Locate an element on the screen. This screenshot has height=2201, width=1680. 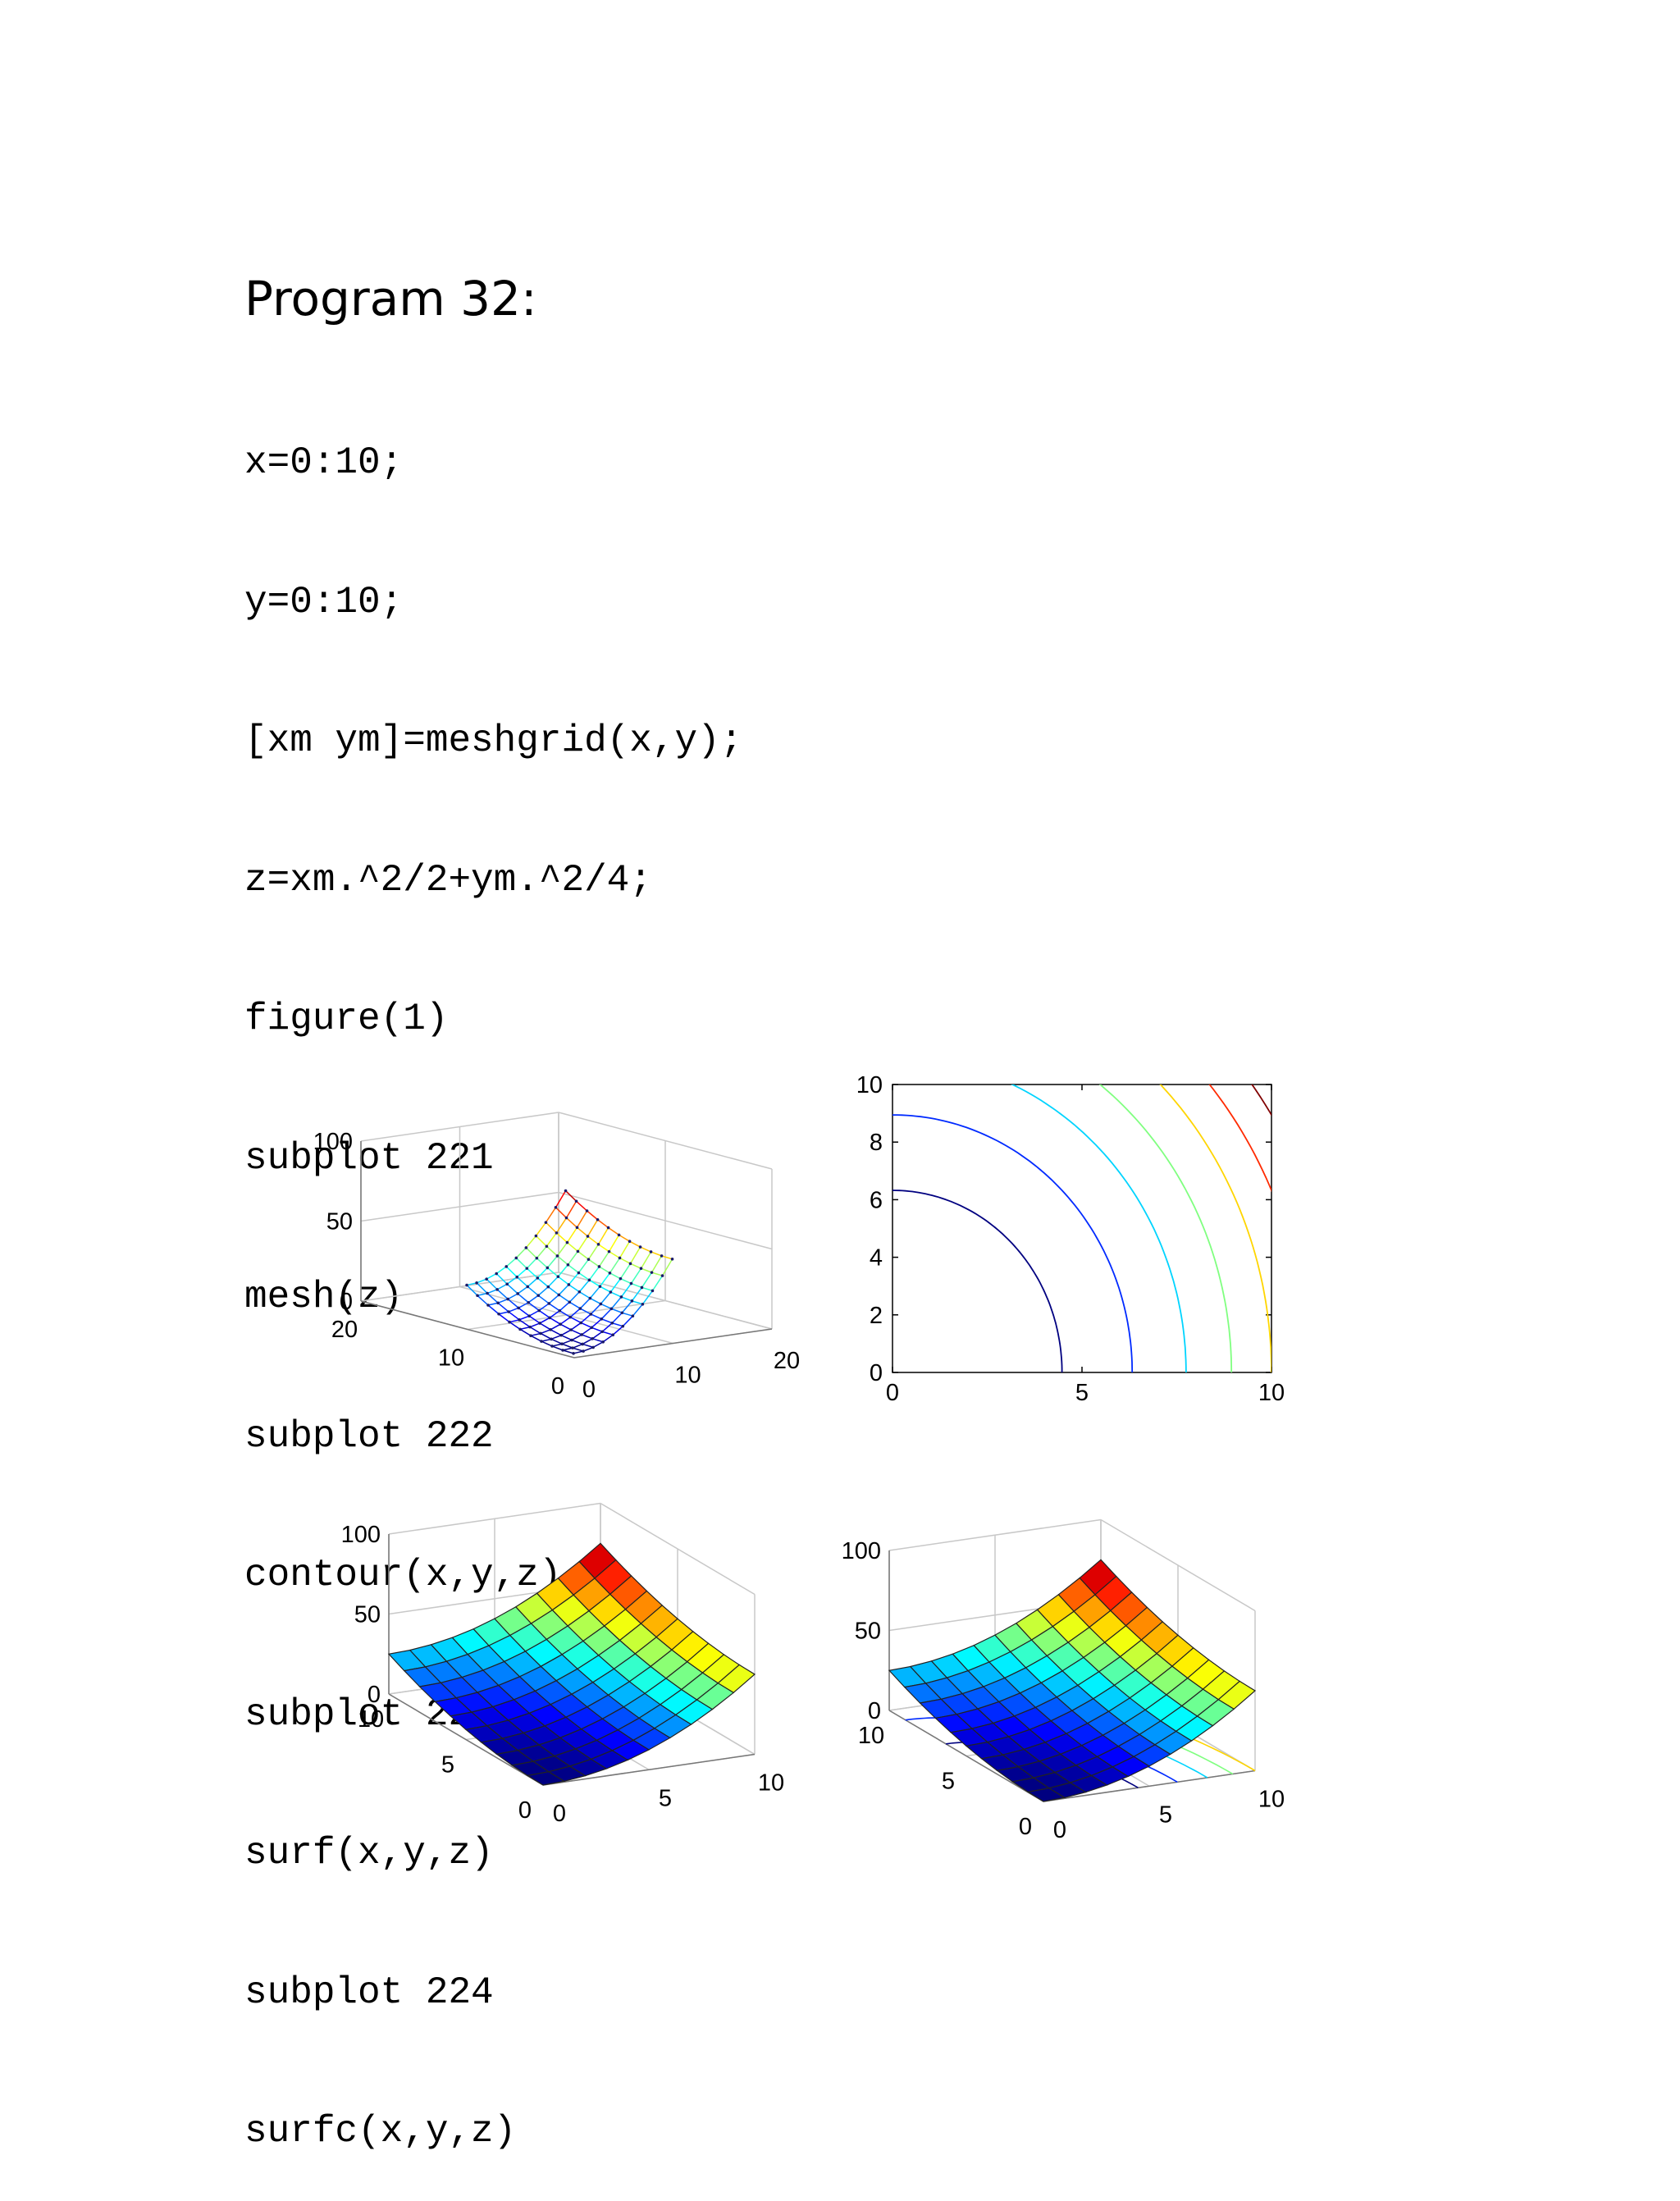
code-line: x=0:10; is located at coordinates (324, 463).